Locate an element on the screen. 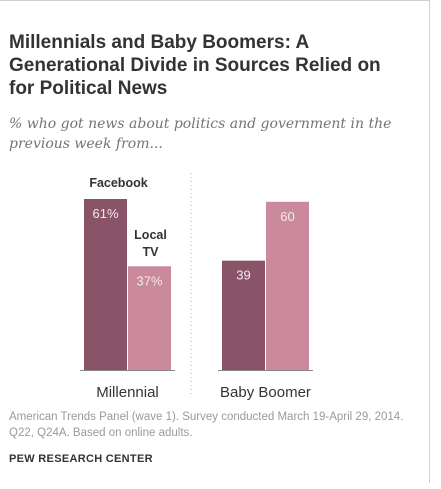 The image size is (441, 489). value-label-facebook-baby-boomer: 39 is located at coordinates (243, 275).